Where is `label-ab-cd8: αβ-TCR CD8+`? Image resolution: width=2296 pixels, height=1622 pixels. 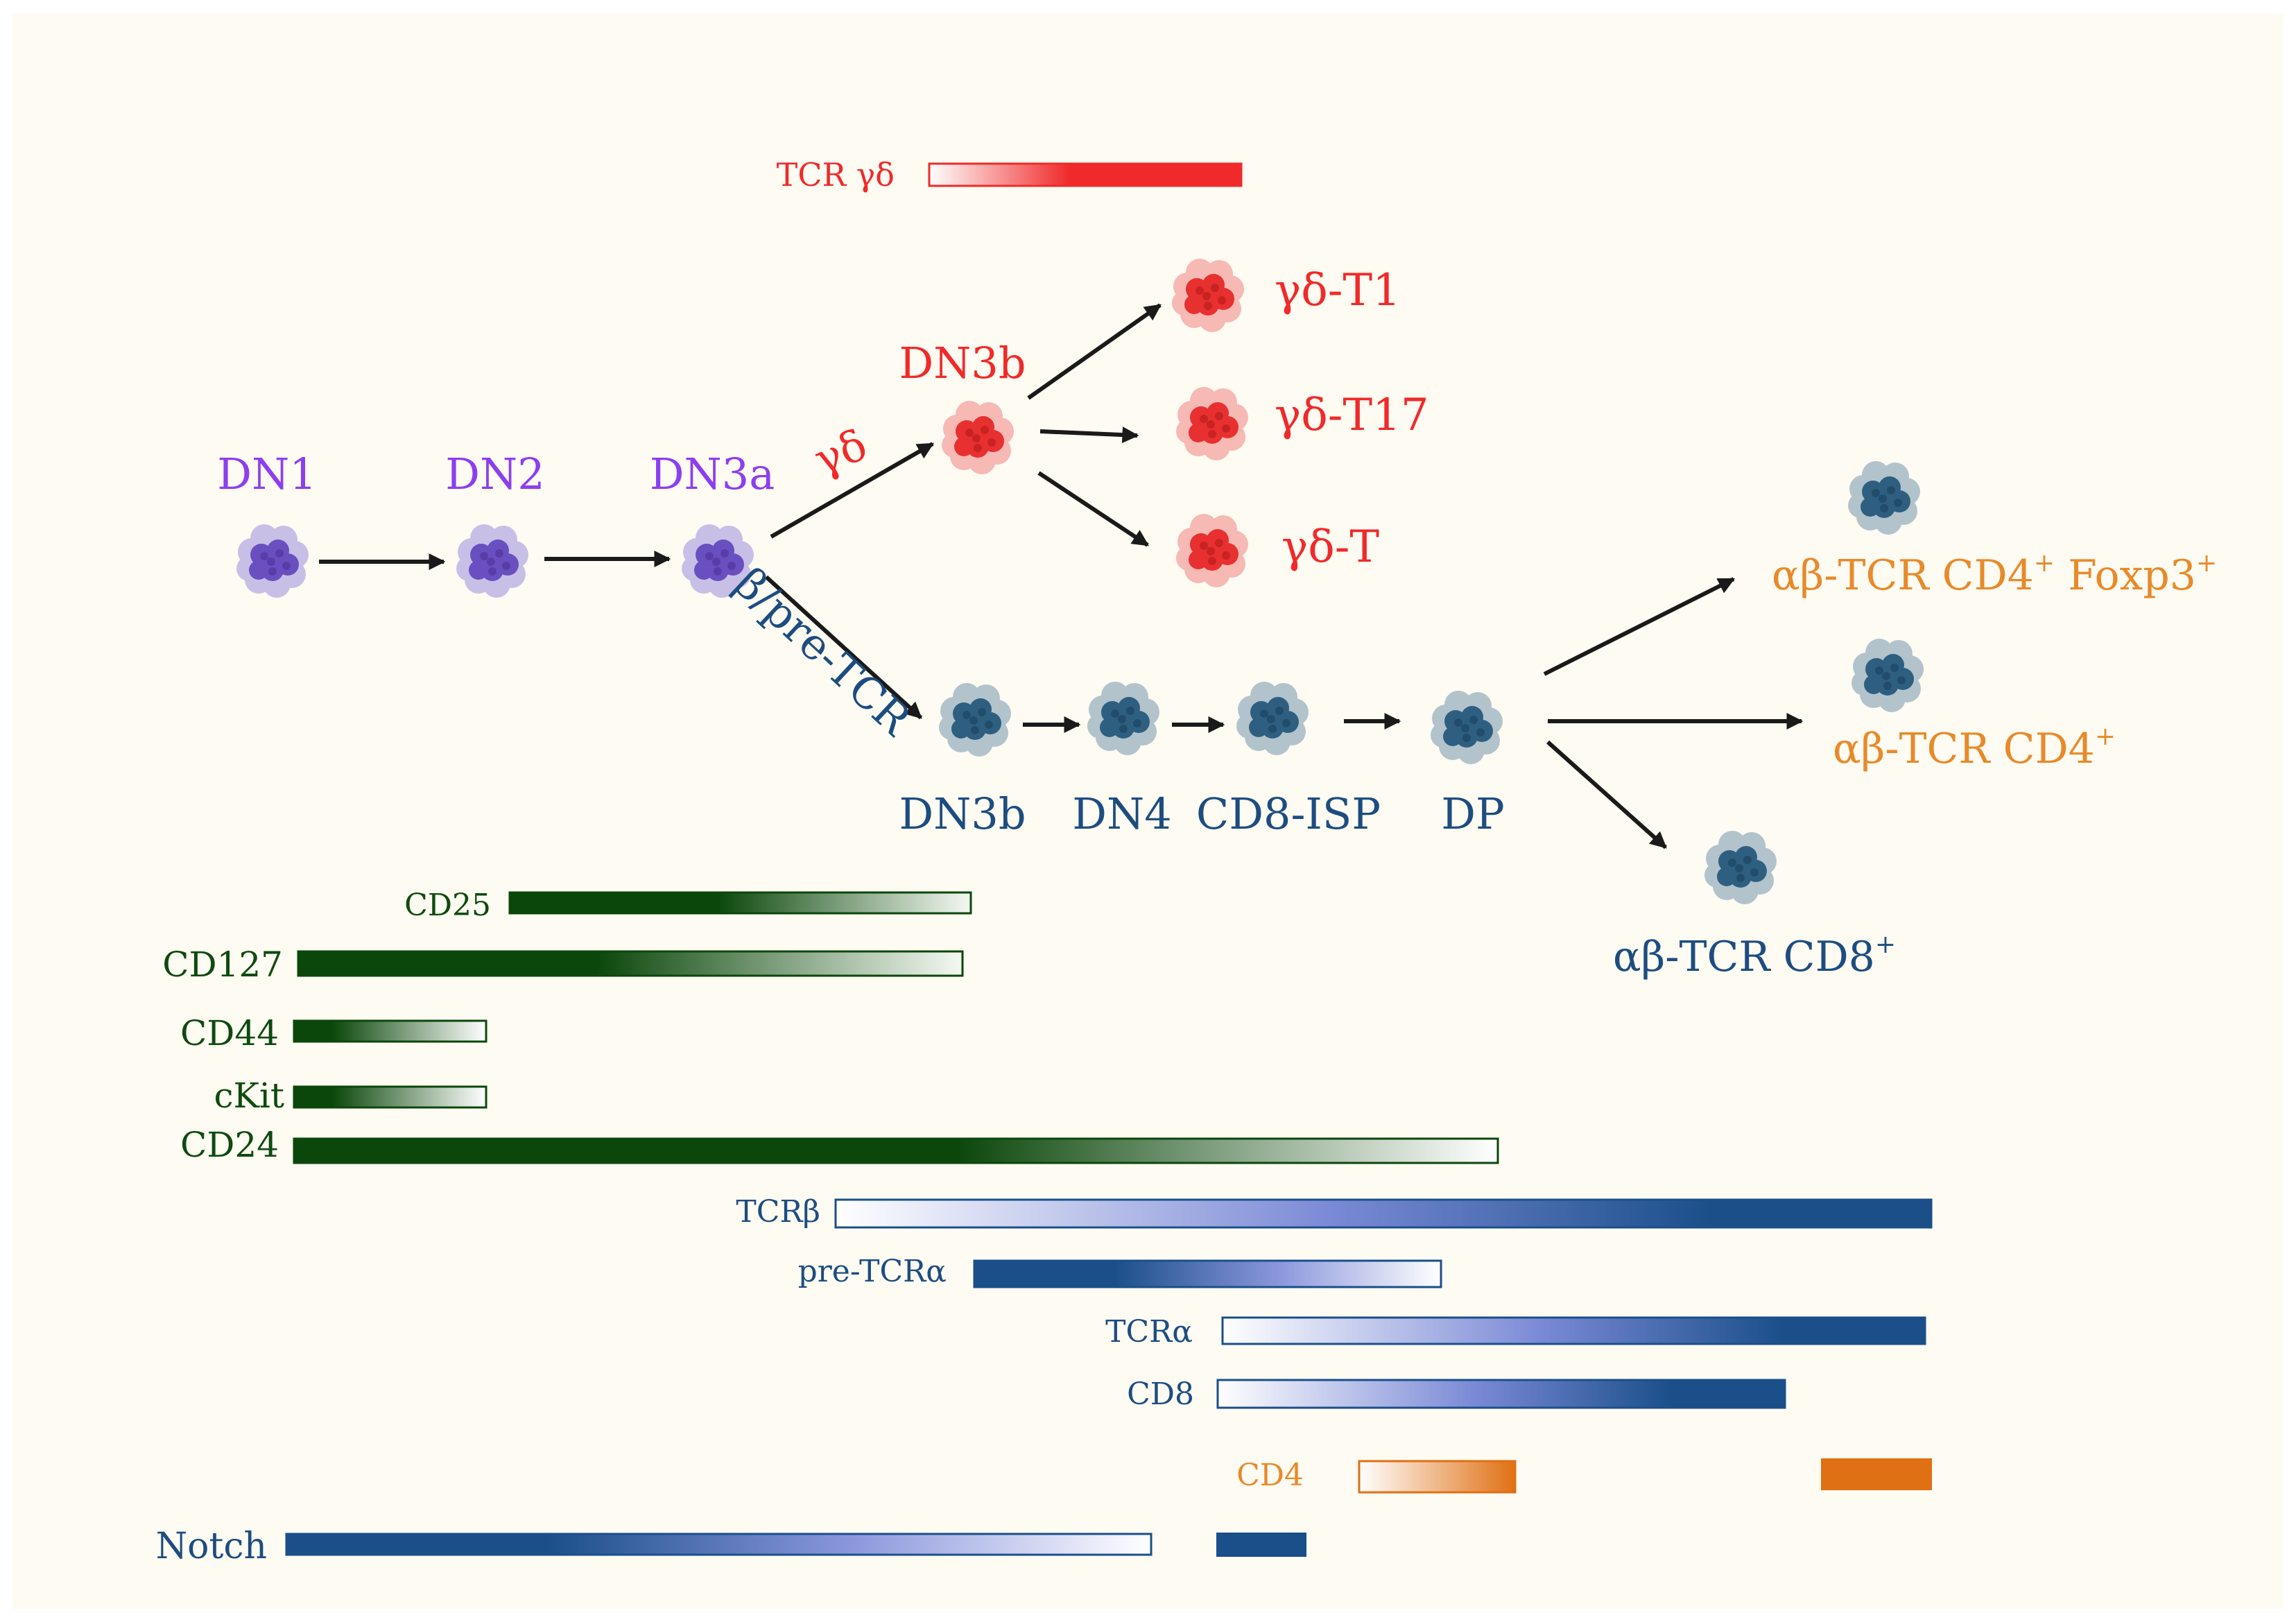 label-ab-cd8: αβ-TCR CD8+ is located at coordinates (1754, 956).